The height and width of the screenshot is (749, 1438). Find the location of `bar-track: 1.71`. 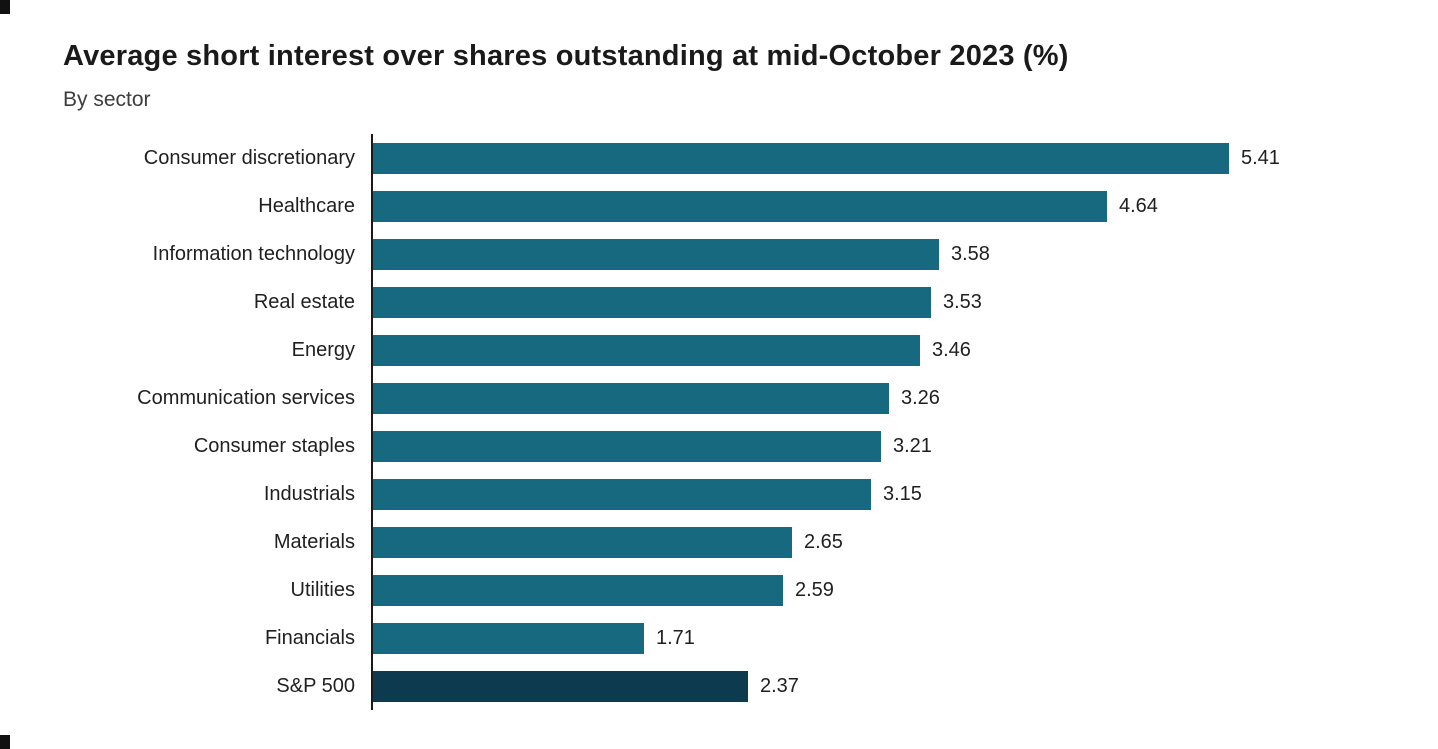

bar-track: 1.71 is located at coordinates (882, 638).